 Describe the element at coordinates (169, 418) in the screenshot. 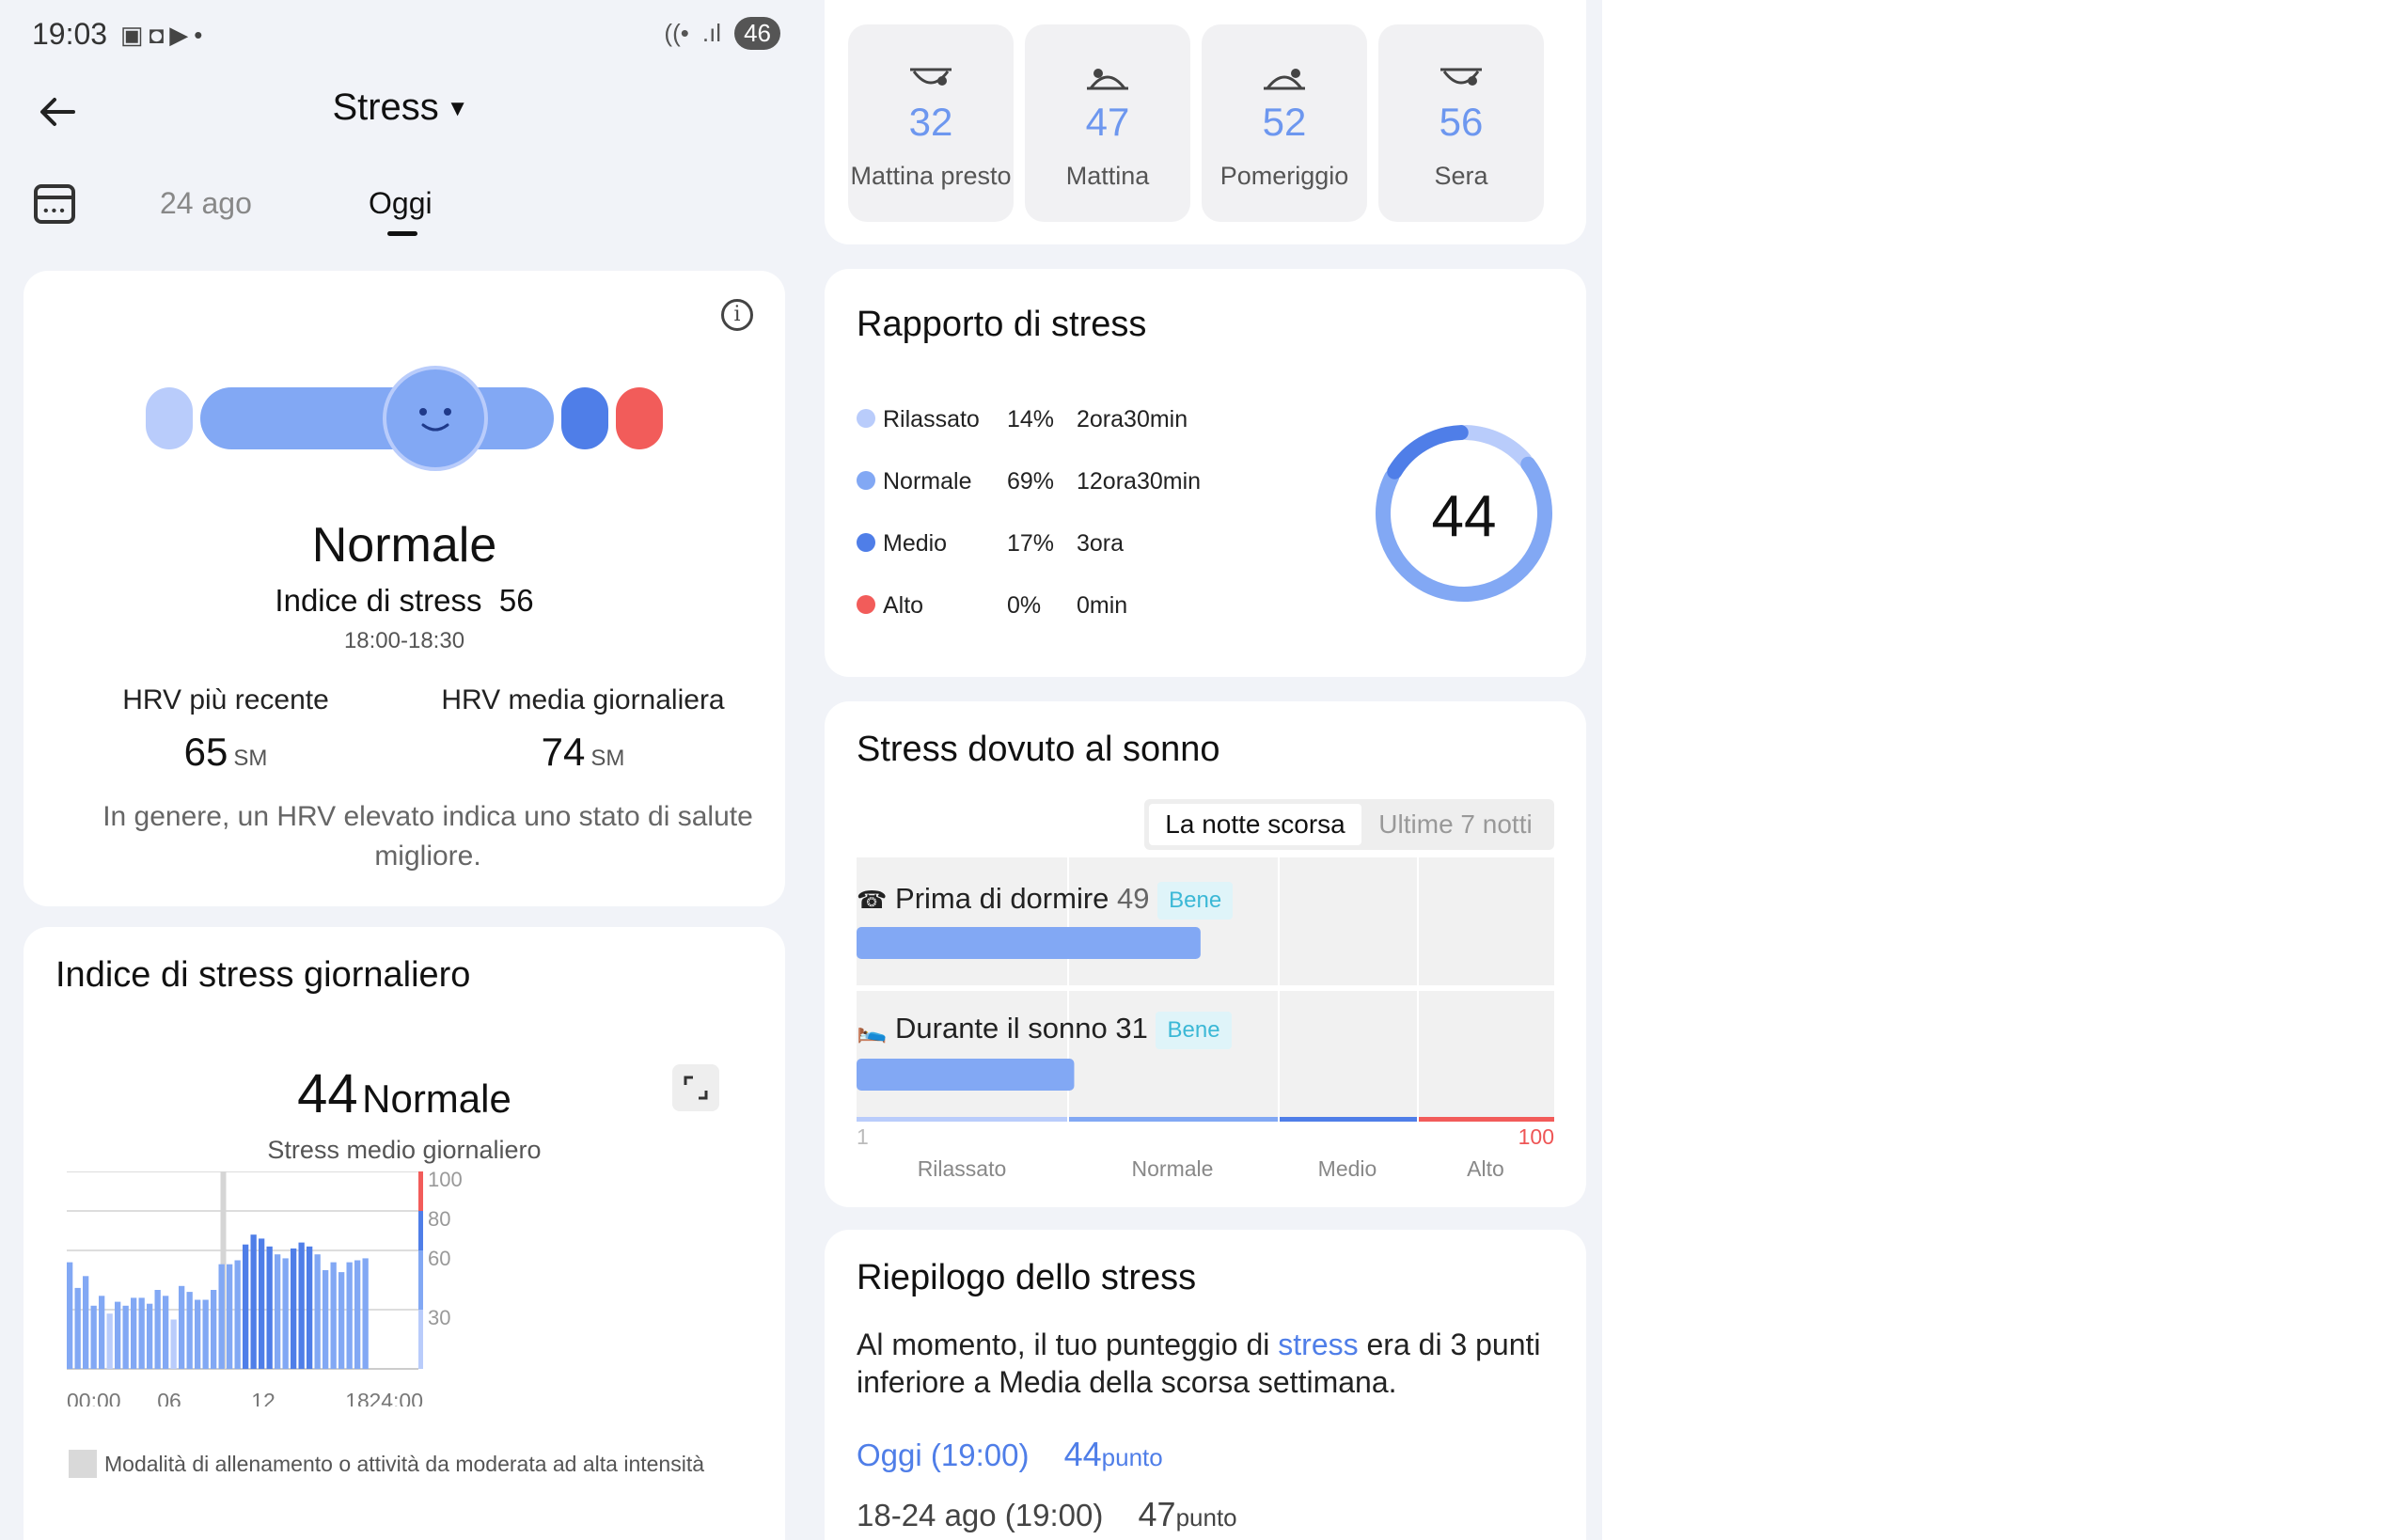

I see `gauge-relaxed` at that location.